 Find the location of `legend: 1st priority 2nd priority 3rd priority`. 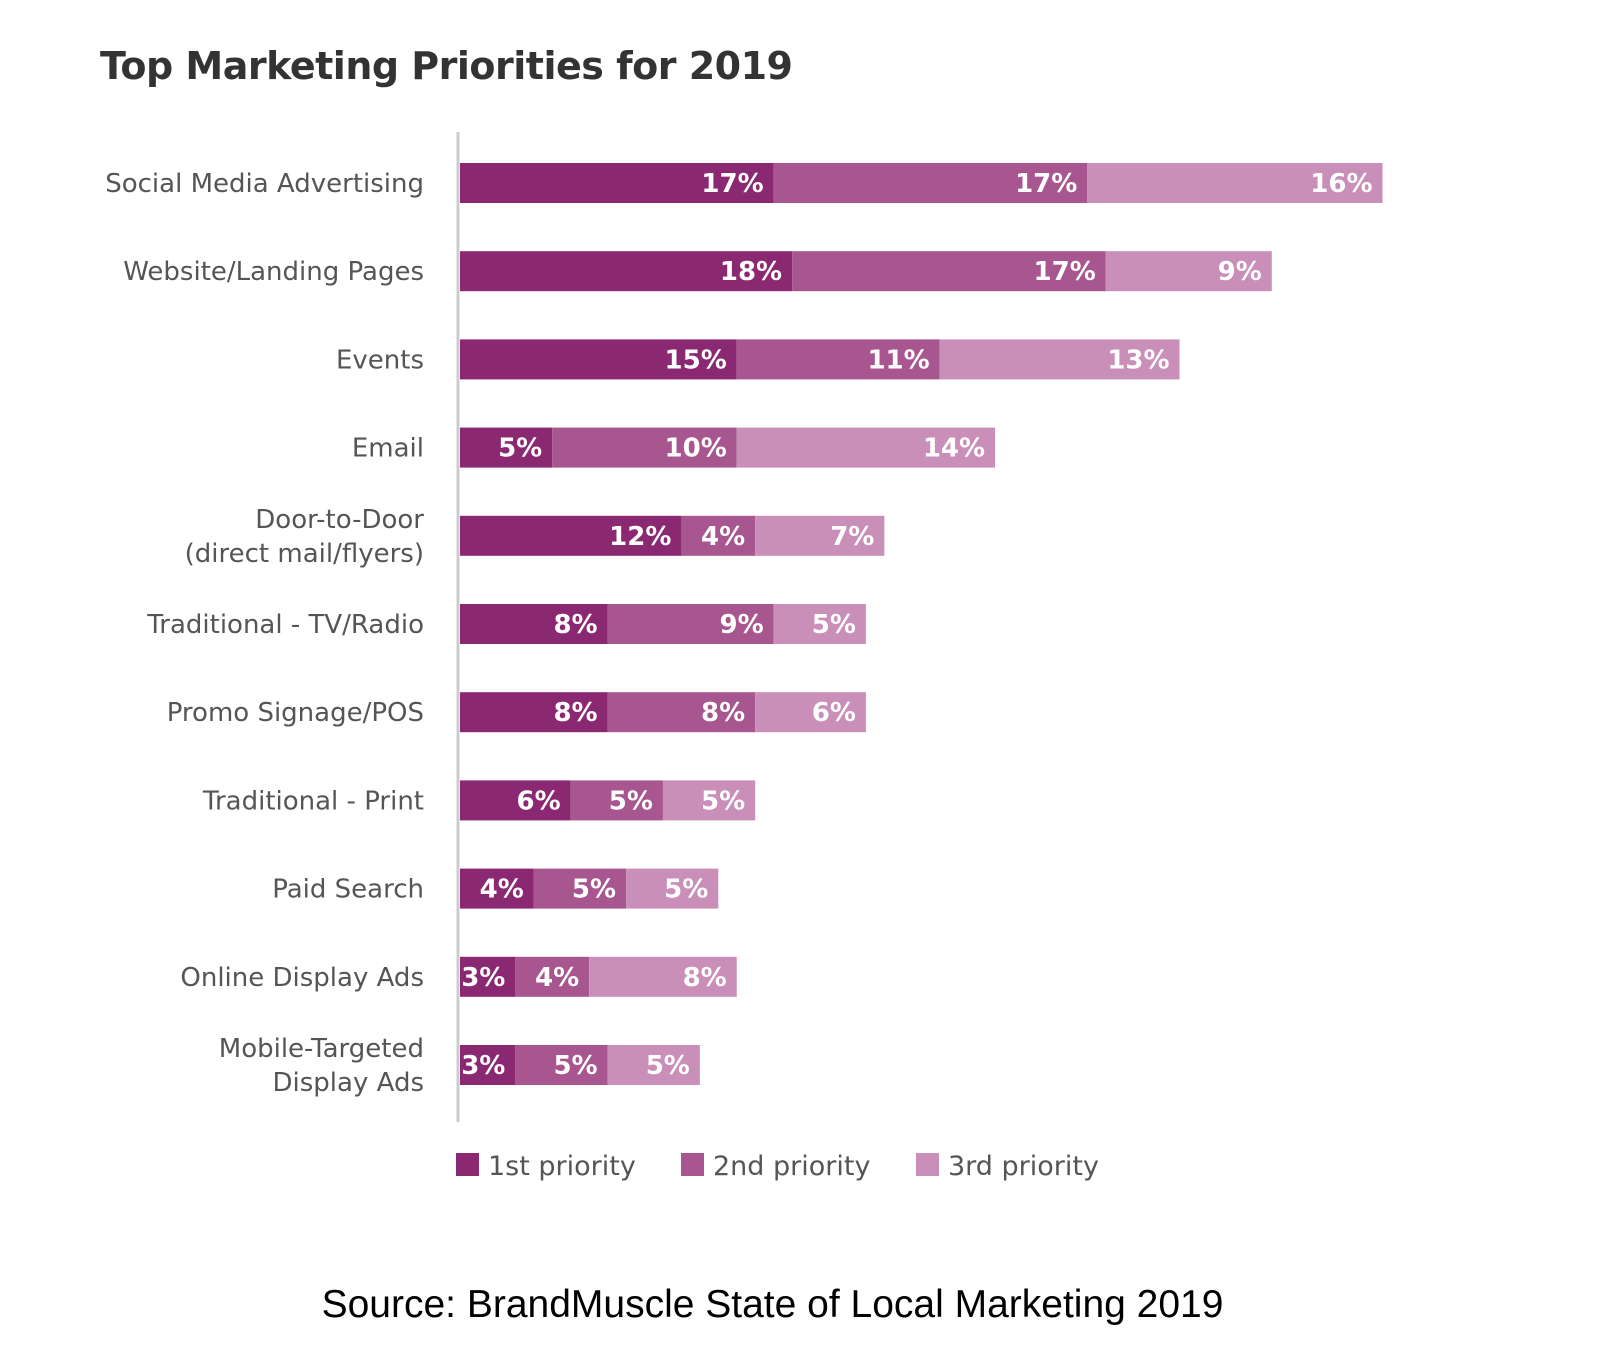

legend: 1st priority 2nd priority 3rd priority is located at coordinates (777, 1166).